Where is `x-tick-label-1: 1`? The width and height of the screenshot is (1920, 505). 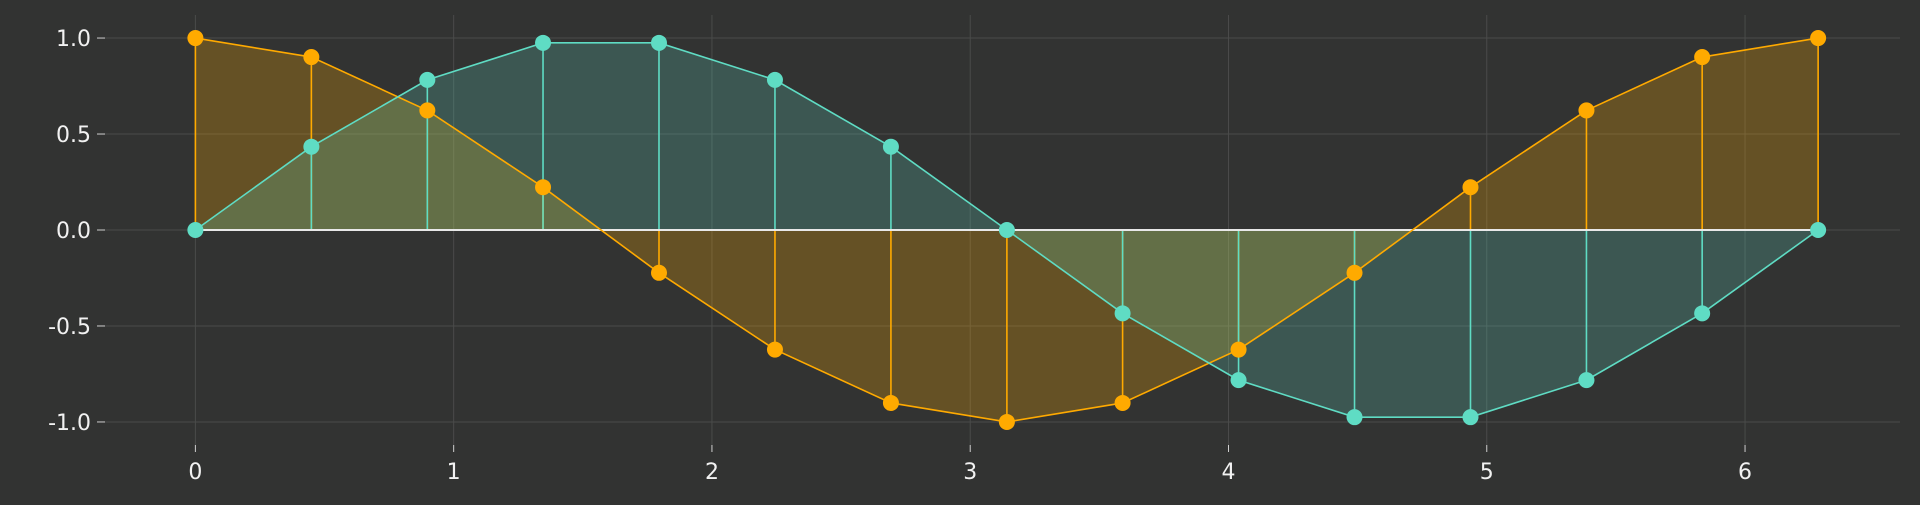
x-tick-label-1: 1 is located at coordinates (454, 472).